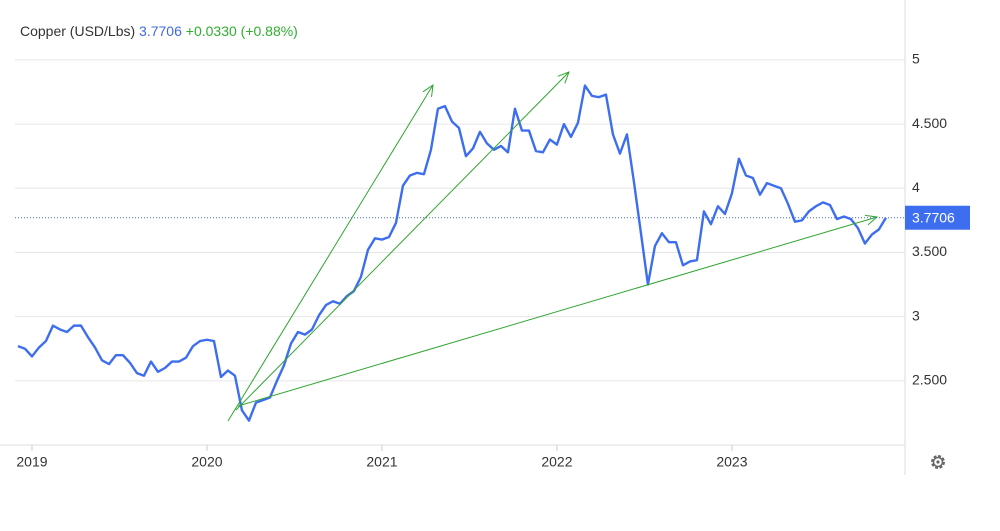 This screenshot has width=1000, height=531. Describe the element at coordinates (31, 462) in the screenshot. I see `x-tick-label: 2019` at that location.